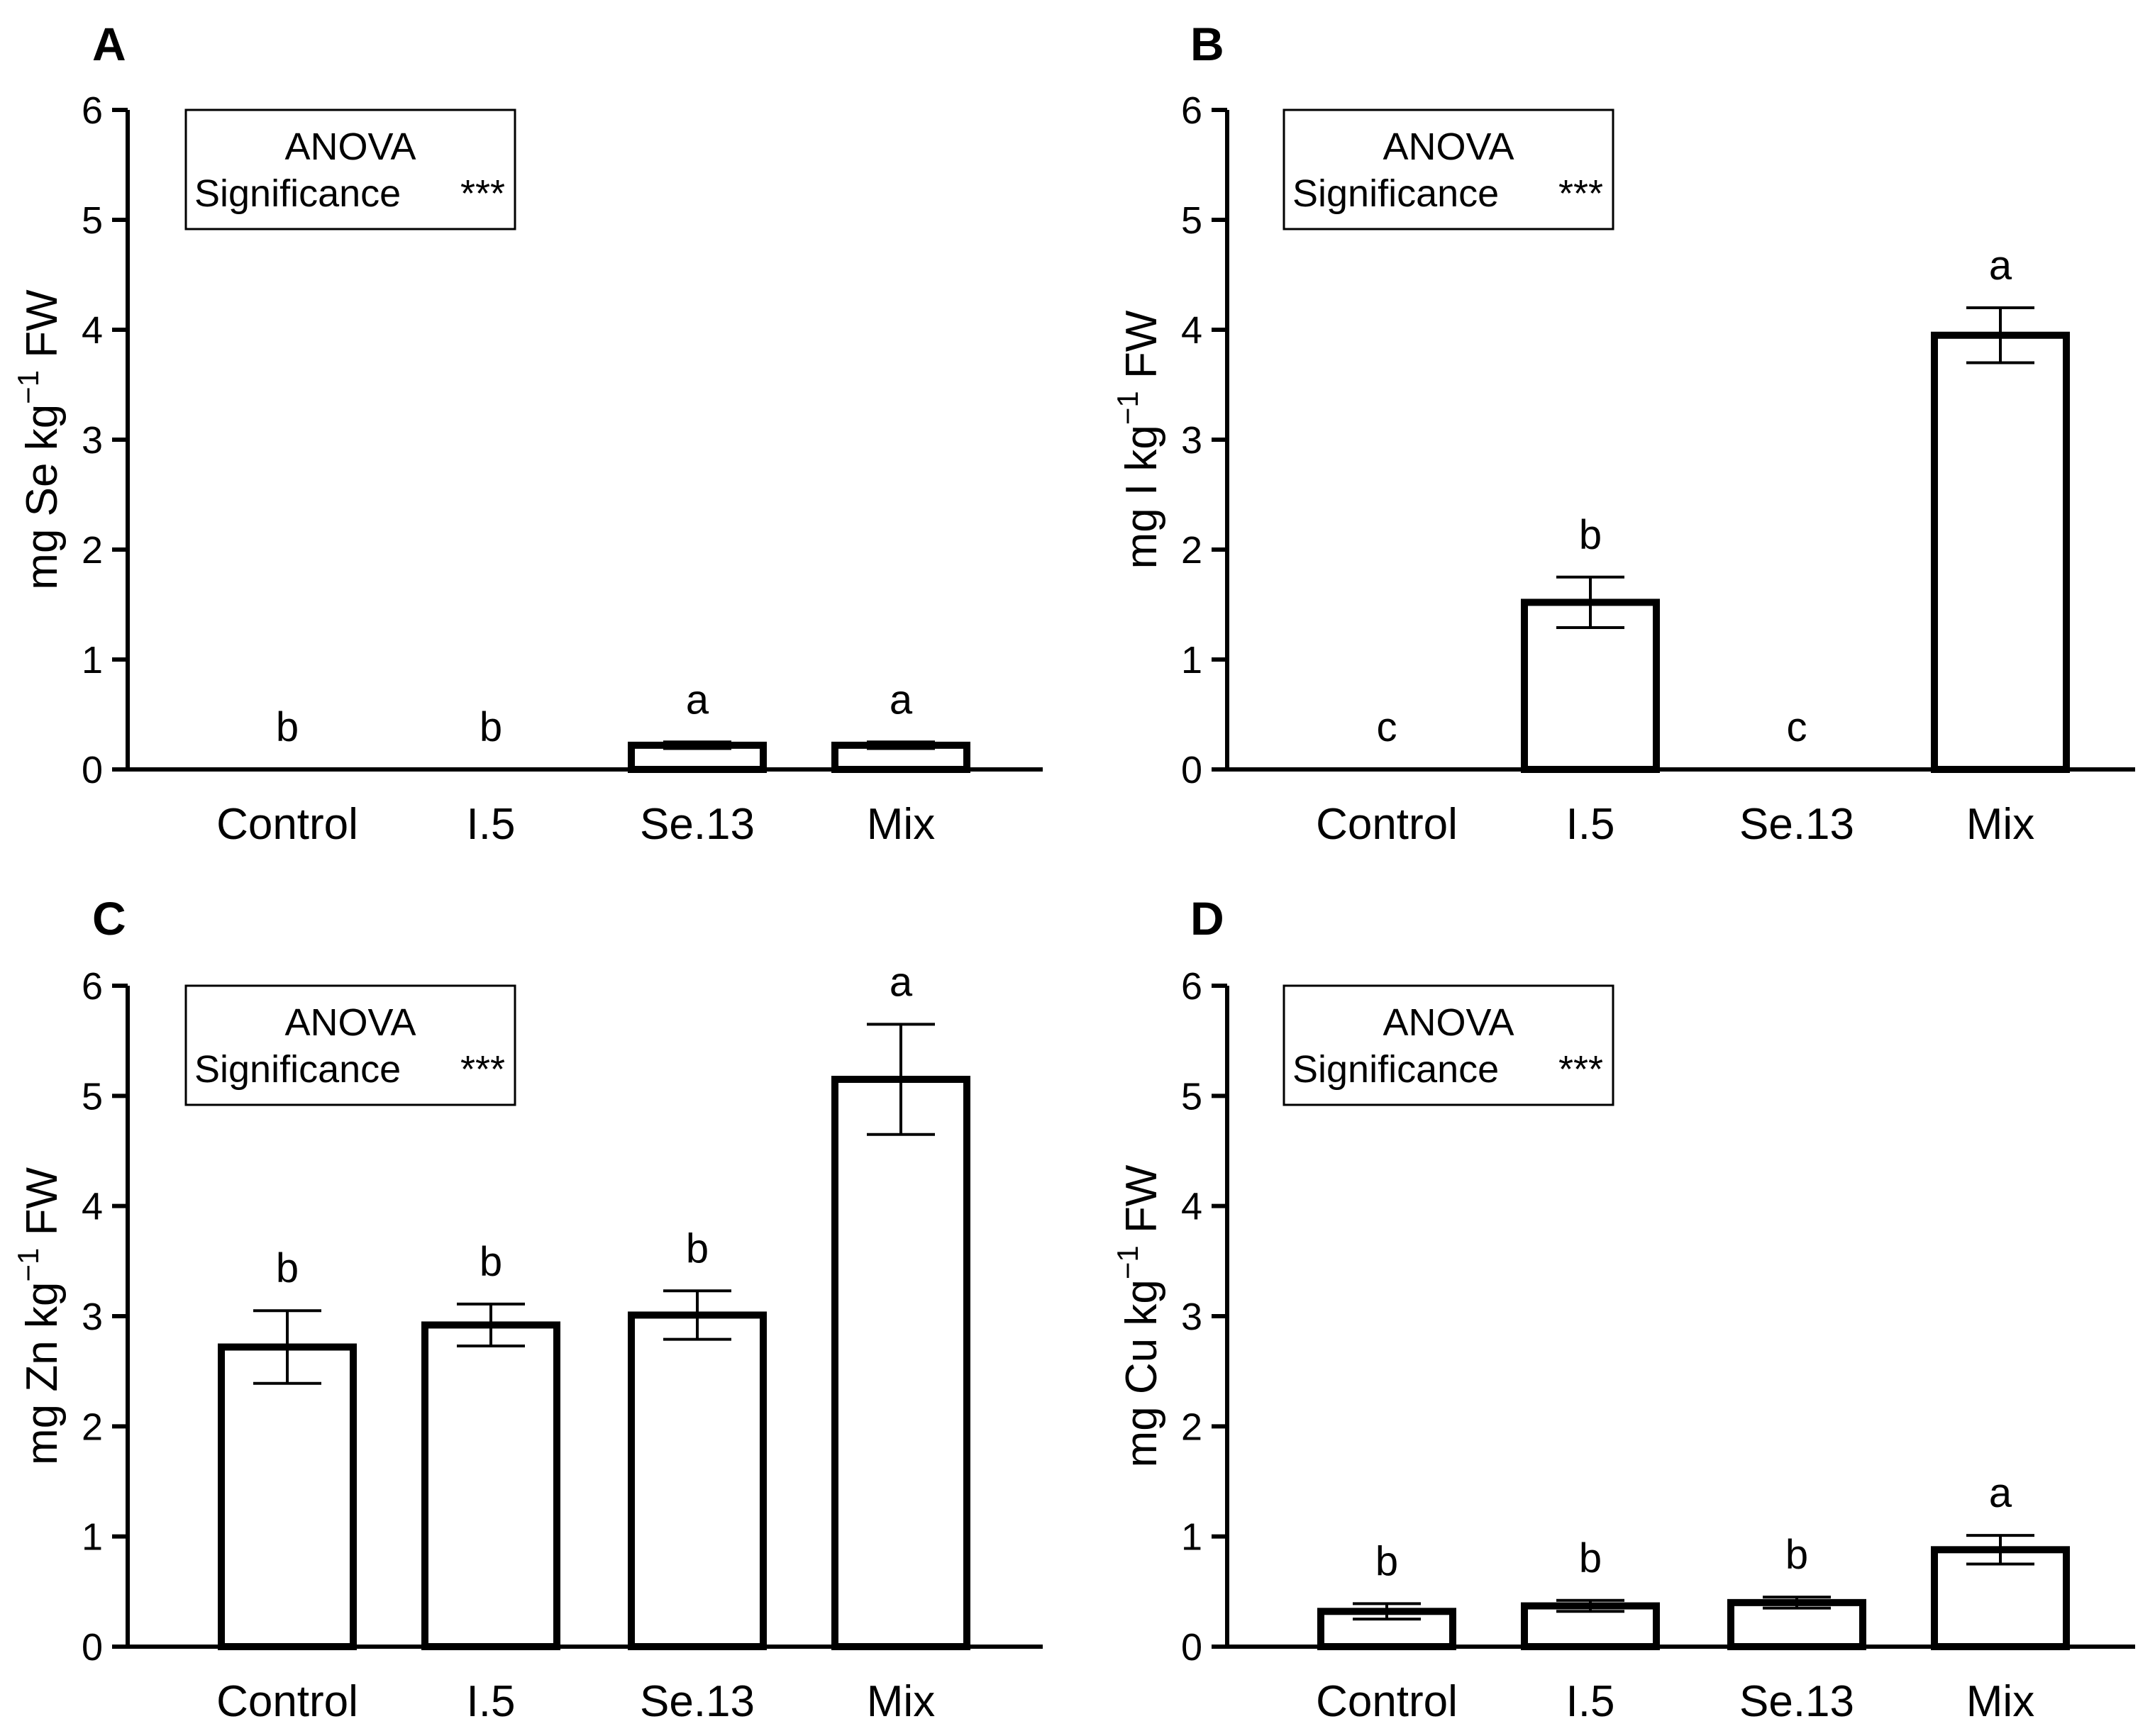 This screenshot has width=2155, height=1736. Describe the element at coordinates (109, 918) in the screenshot. I see `panel-letter: C` at that location.